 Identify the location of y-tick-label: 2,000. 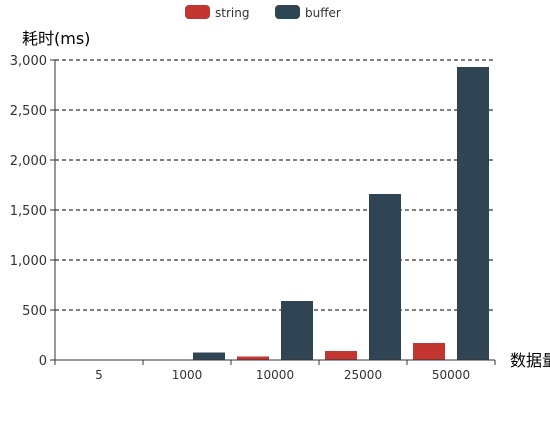
(28, 161).